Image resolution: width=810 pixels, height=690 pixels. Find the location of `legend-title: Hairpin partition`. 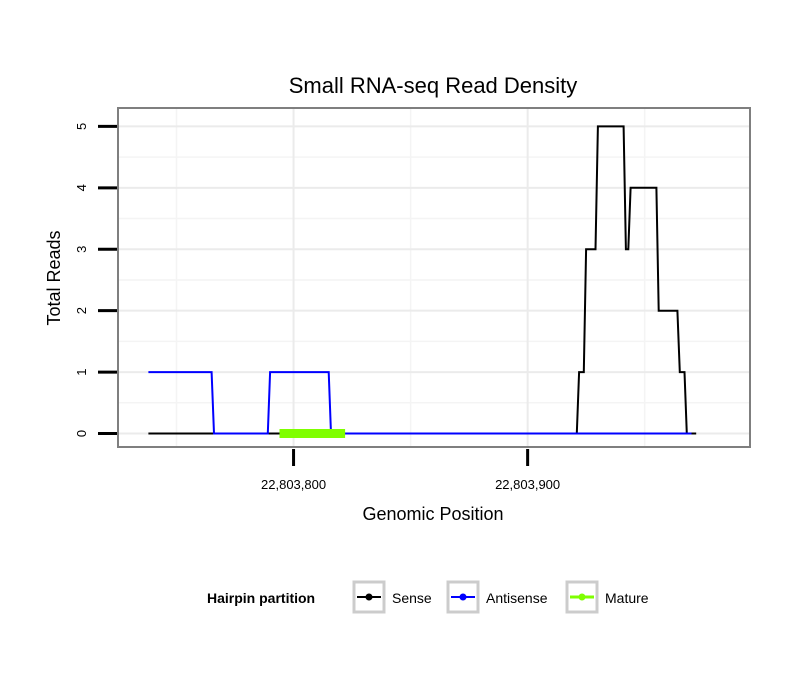

legend-title: Hairpin partition is located at coordinates (261, 598).